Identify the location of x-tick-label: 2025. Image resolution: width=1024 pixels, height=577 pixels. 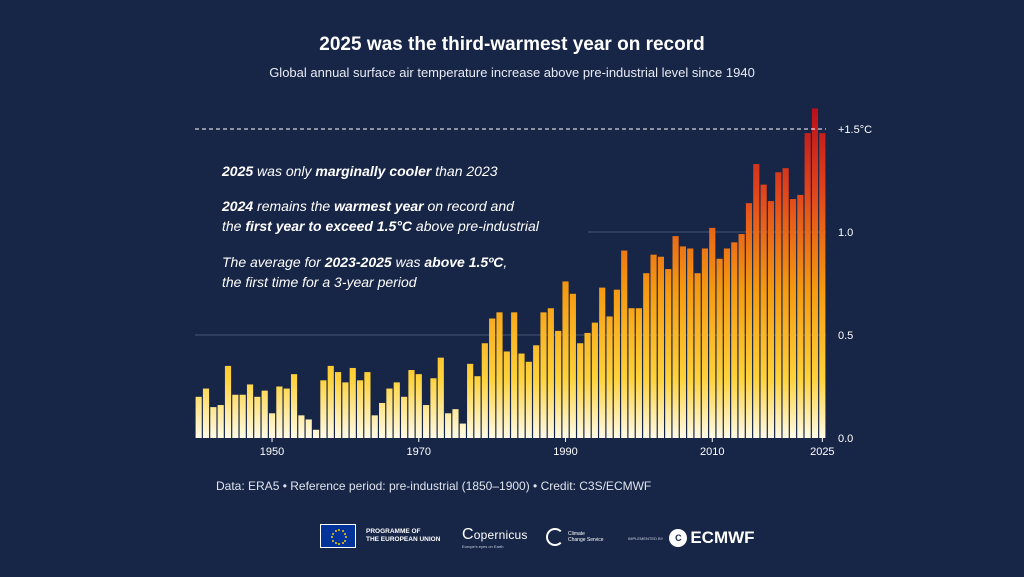
(822, 452).